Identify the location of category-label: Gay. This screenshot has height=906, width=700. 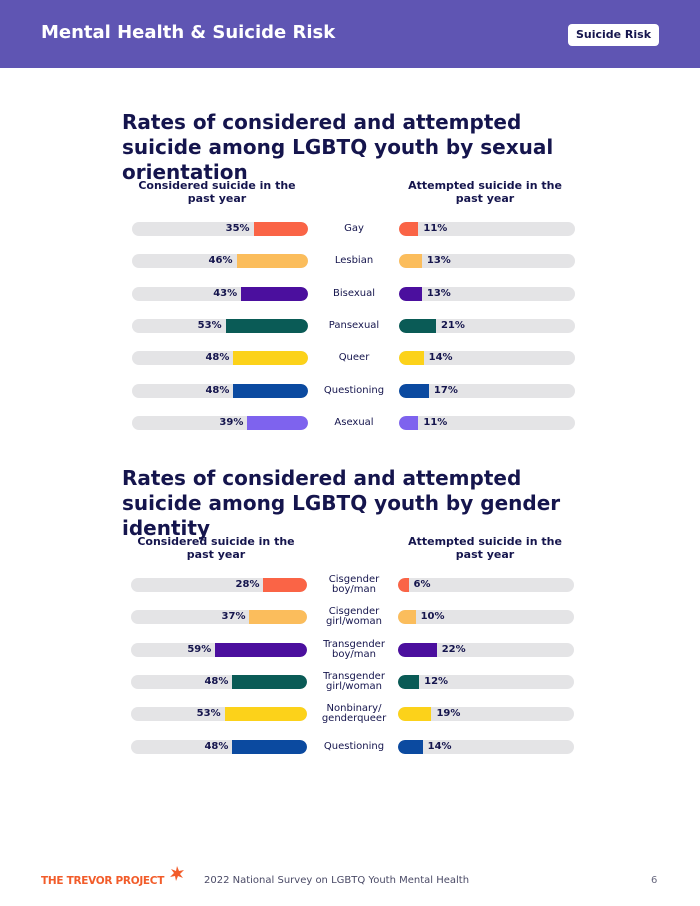
(354, 228).